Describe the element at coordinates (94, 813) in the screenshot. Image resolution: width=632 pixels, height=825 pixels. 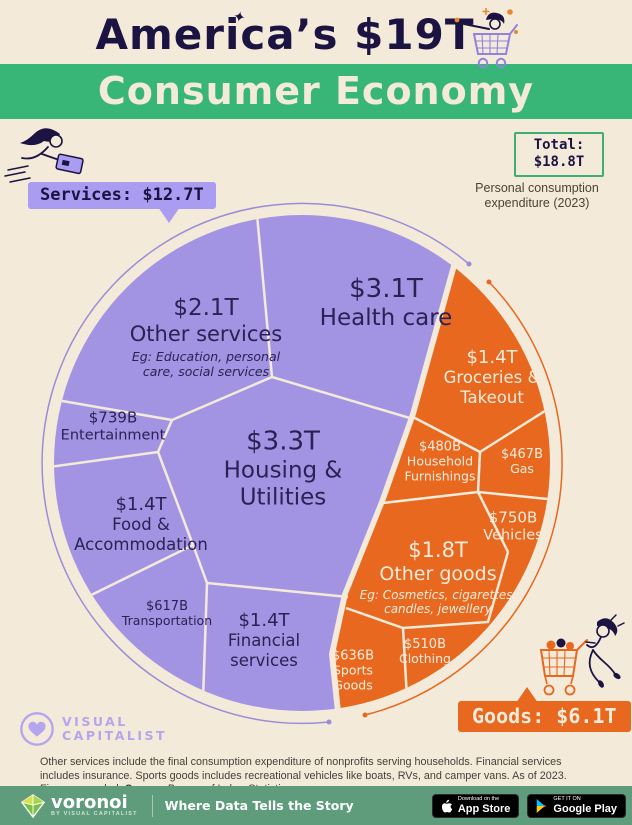
I see `voronoi-brand-sub: BY VISUAL CAPITALIST` at that location.